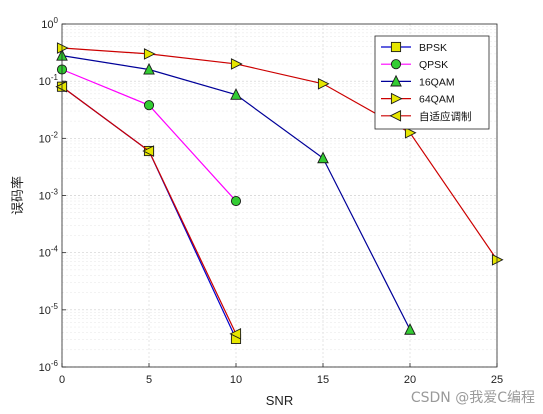 The image size is (543, 414). I want to click on x-axis-ticks: 0 5 10 15 20 25, so click(281, 374).